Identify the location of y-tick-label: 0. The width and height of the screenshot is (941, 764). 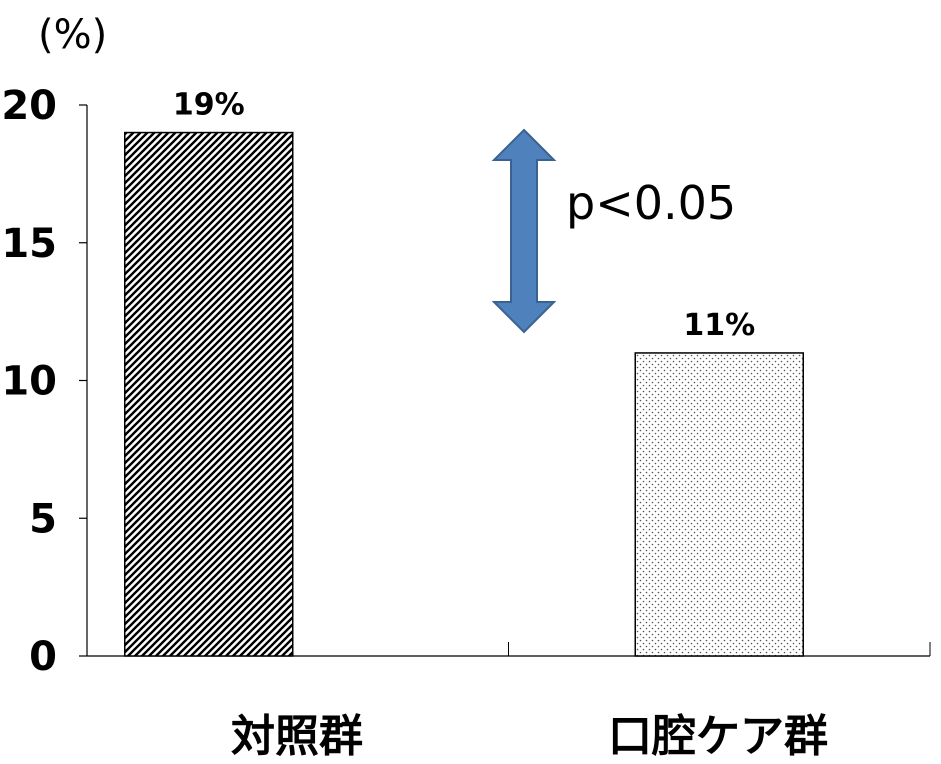
(43, 657).